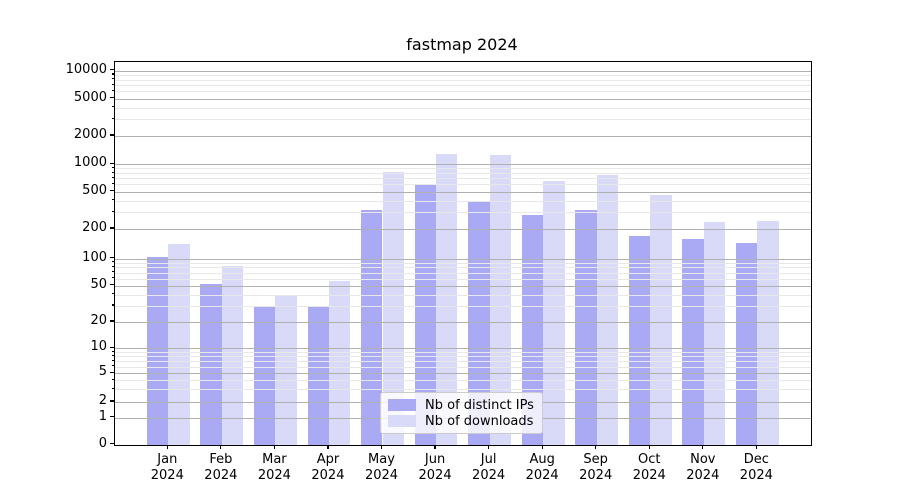 Image resolution: width=900 pixels, height=500 pixels. I want to click on y-tick-label: 5000, so click(90, 97).